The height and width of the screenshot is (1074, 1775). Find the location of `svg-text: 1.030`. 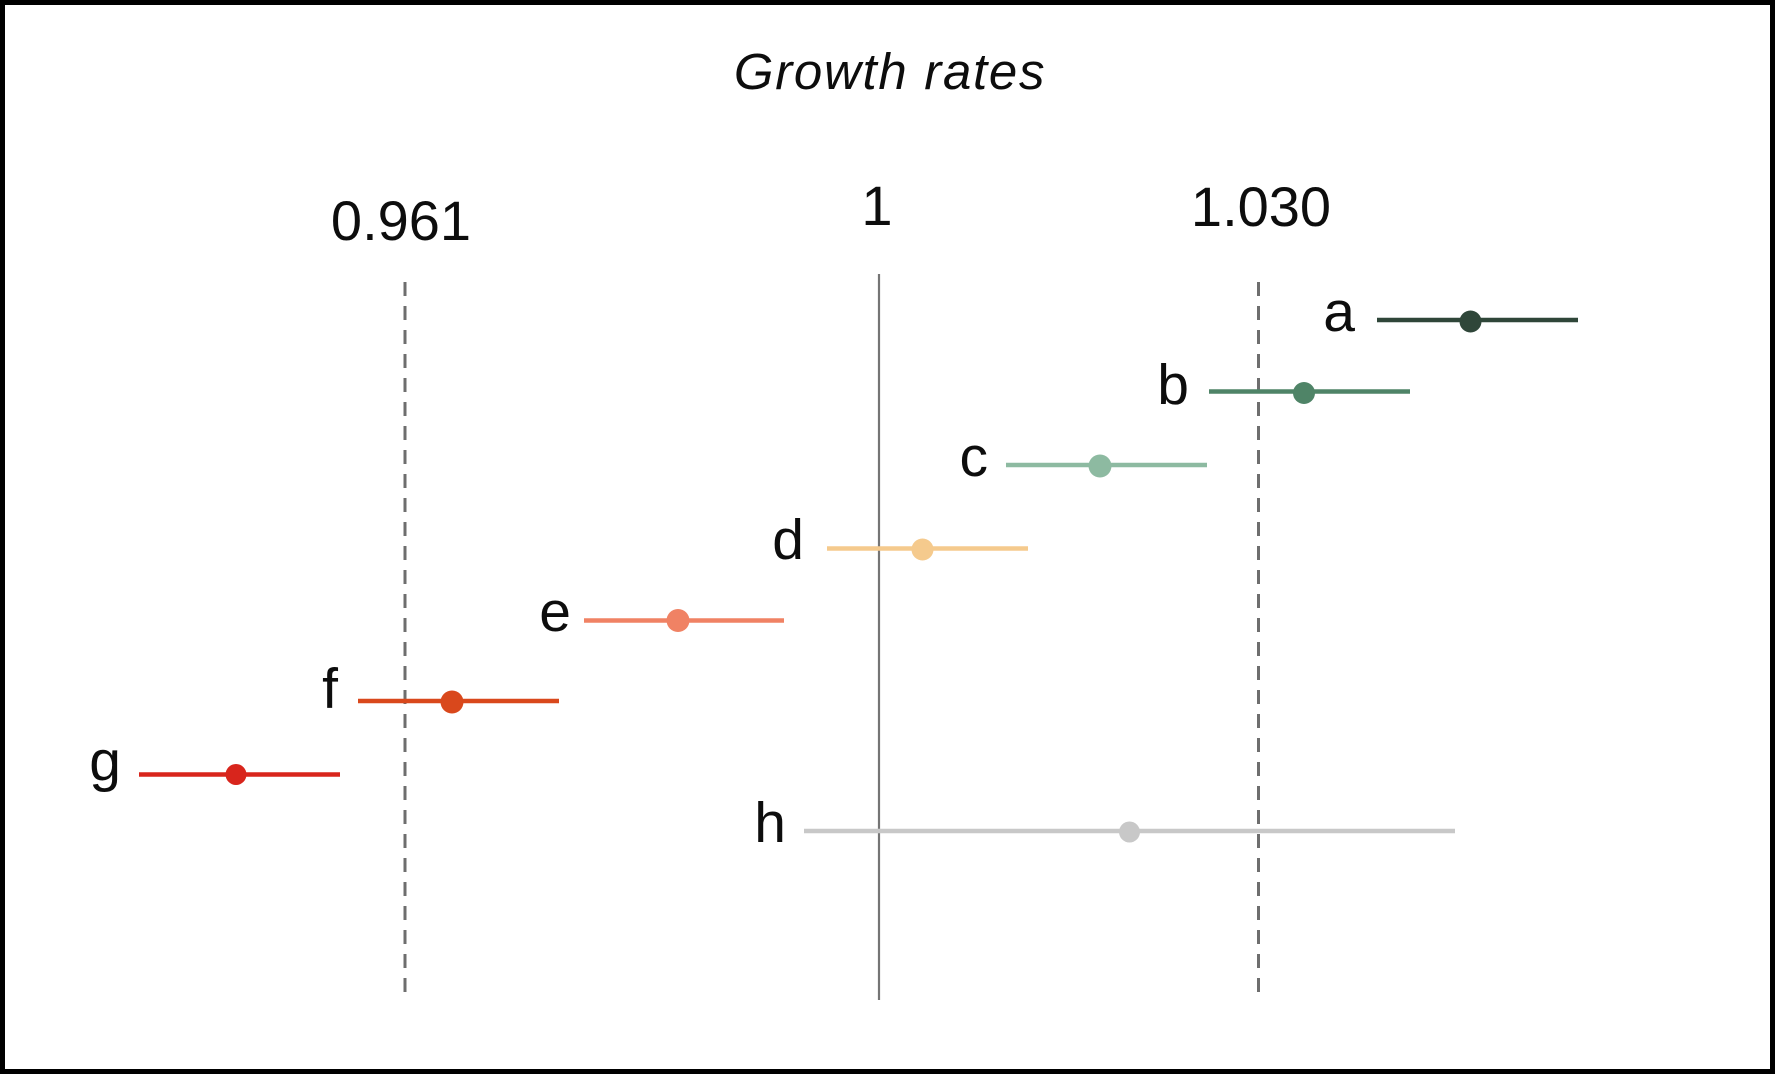

svg-text: 1.030 is located at coordinates (1261, 206).